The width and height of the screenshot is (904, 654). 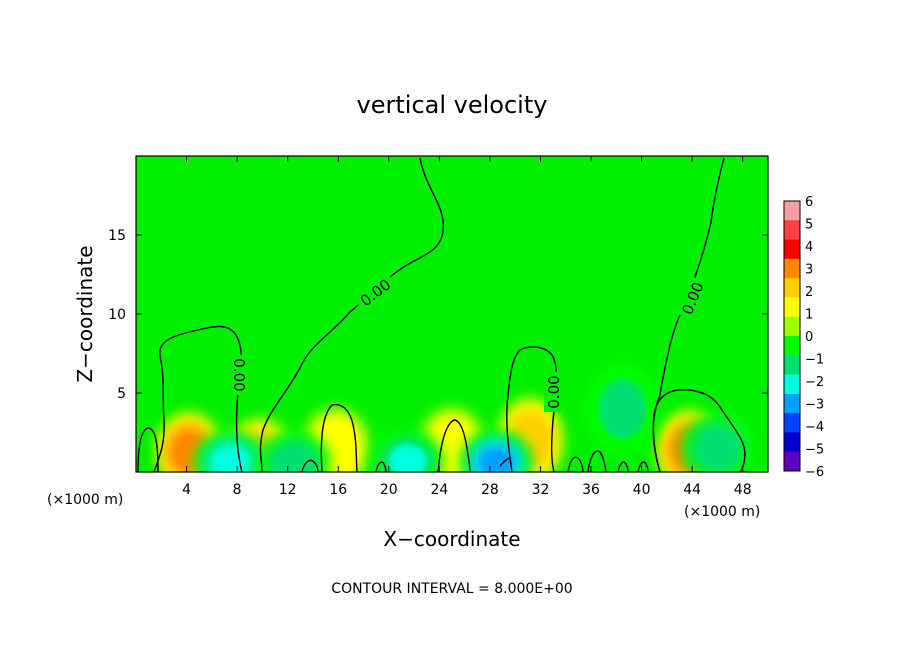 I want to click on colorbar: 6 5 4 3 2 1 0 −1 −2 −3 −4 −5 −6, so click(x=803, y=337).